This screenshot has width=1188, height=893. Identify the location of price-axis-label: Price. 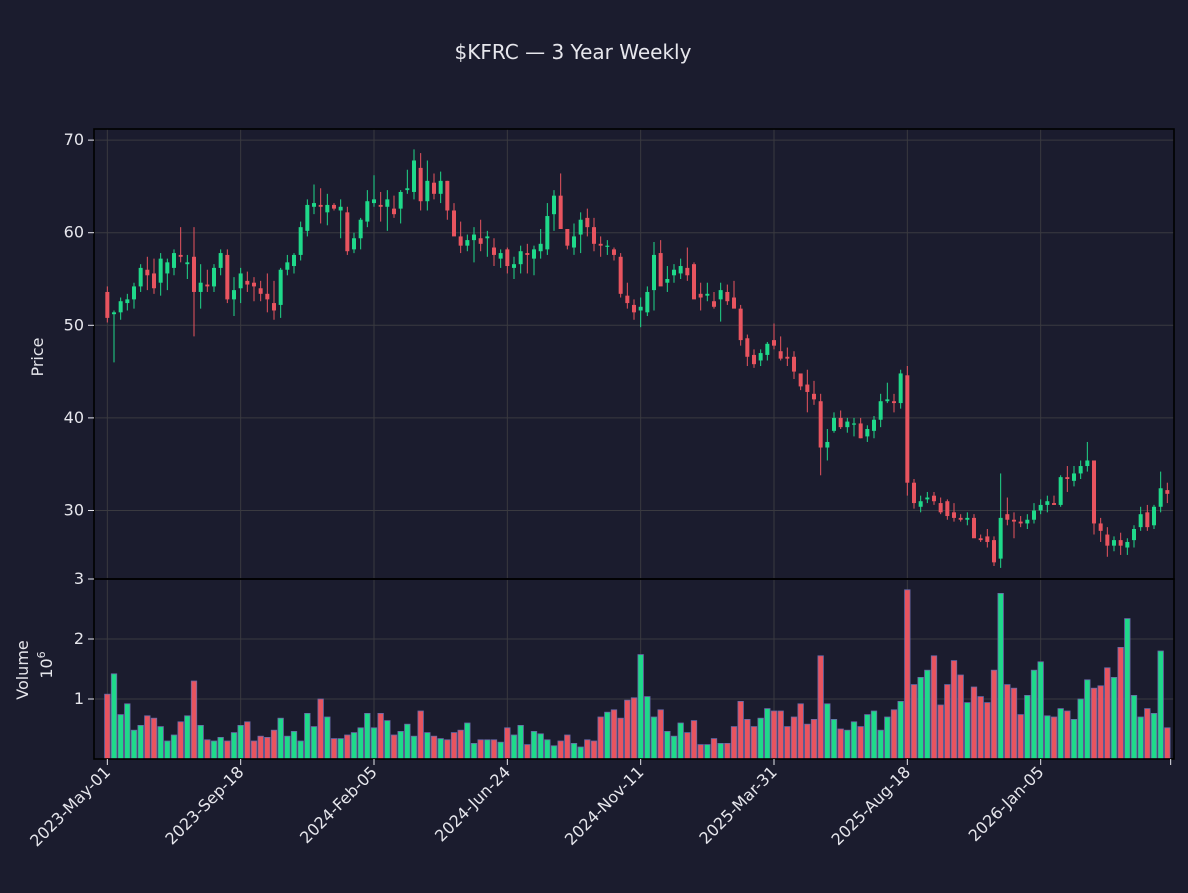
(37, 356).